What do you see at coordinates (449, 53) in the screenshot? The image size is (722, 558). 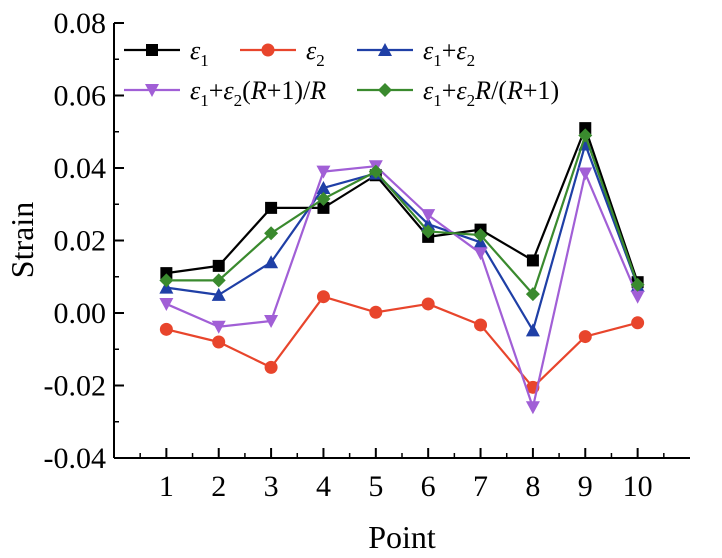 I see `legend-label: ε1​+ε2​` at bounding box center [449, 53].